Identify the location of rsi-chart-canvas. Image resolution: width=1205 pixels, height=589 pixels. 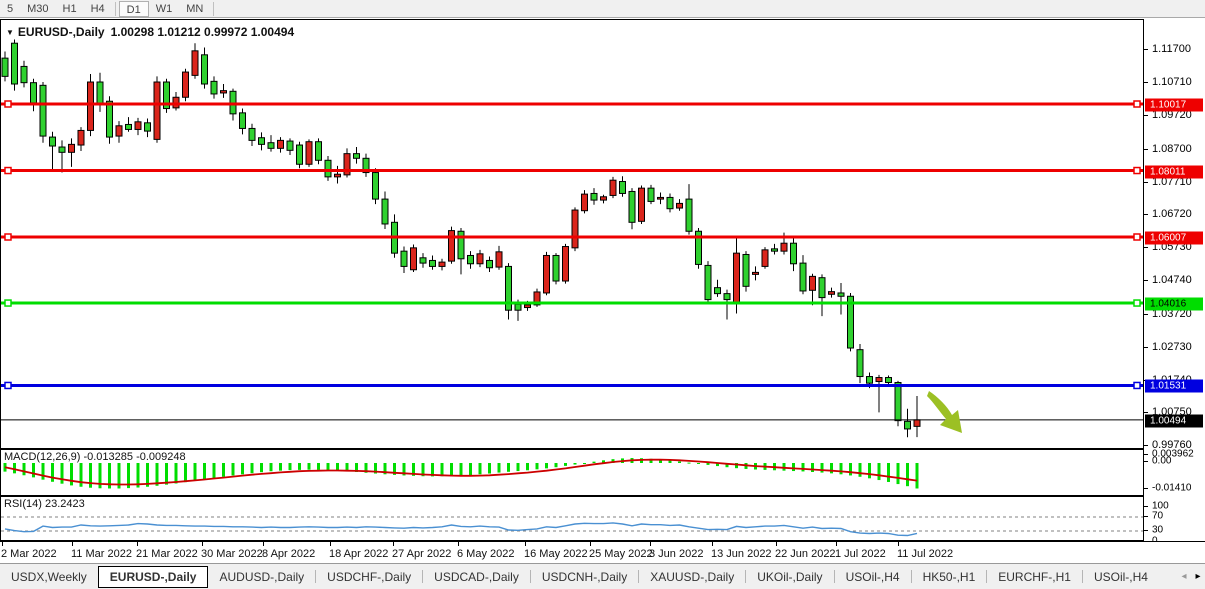
(572, 518).